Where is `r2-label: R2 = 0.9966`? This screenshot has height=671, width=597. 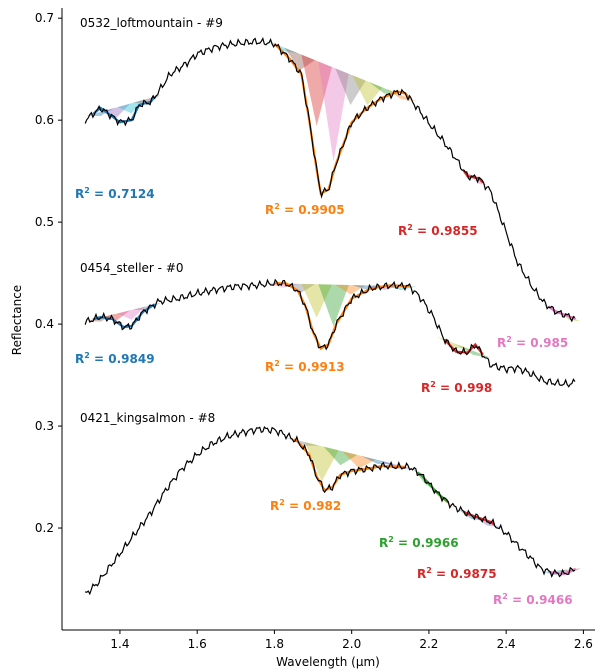 r2-label: R2 = 0.9966 is located at coordinates (419, 542).